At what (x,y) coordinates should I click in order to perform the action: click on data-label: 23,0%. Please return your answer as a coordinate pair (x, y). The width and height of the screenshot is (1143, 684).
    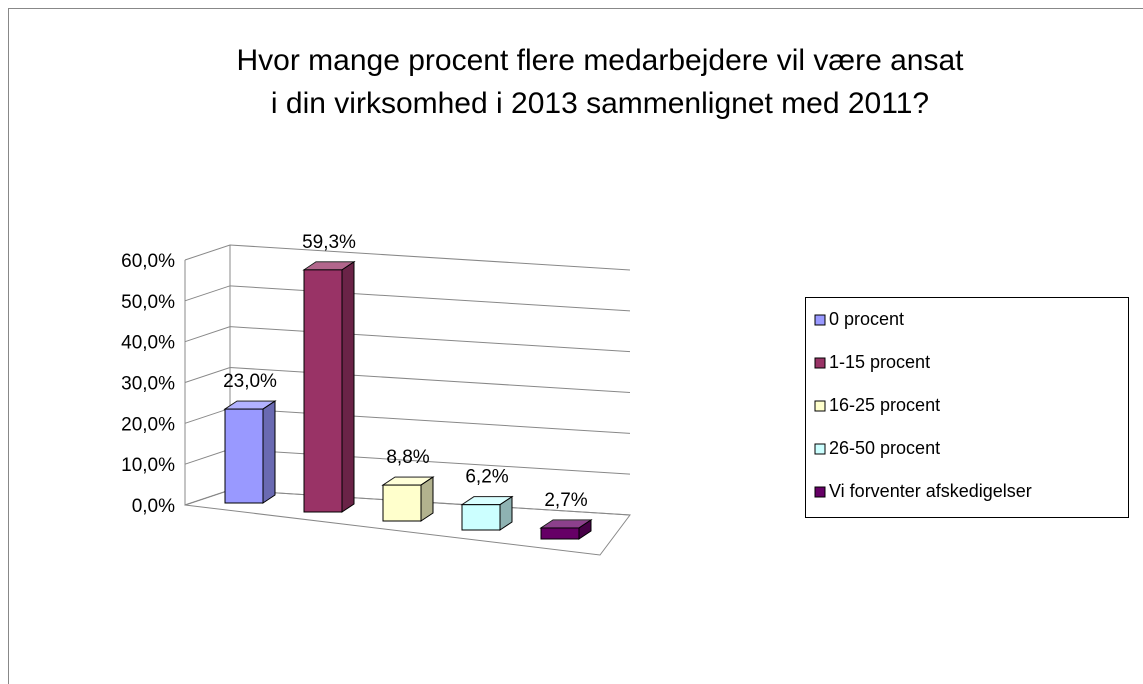
    Looking at the image, I should click on (250, 381).